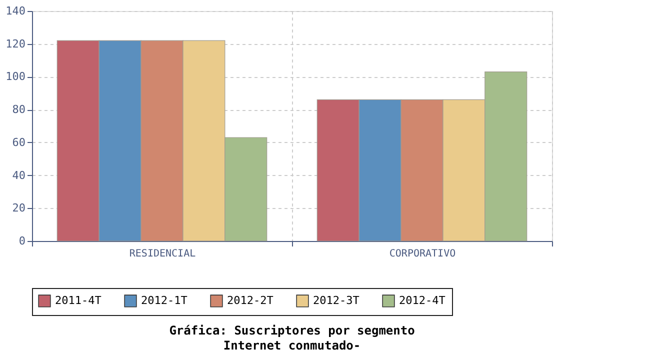  Describe the element at coordinates (19, 109) in the screenshot. I see `y-tick-label: 80` at that location.